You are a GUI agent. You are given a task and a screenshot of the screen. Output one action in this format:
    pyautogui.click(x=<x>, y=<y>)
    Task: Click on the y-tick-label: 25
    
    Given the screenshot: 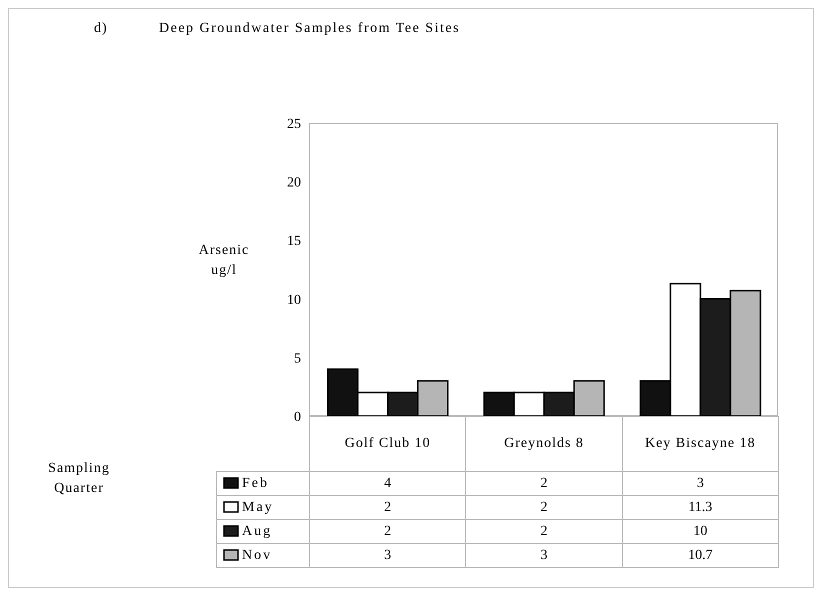 What is the action you would take?
    pyautogui.click(x=294, y=124)
    